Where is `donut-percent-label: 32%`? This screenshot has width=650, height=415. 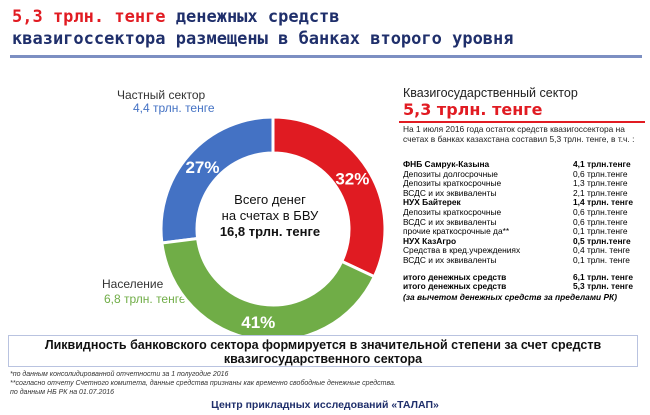
donut-percent-label: 32% is located at coordinates (352, 179).